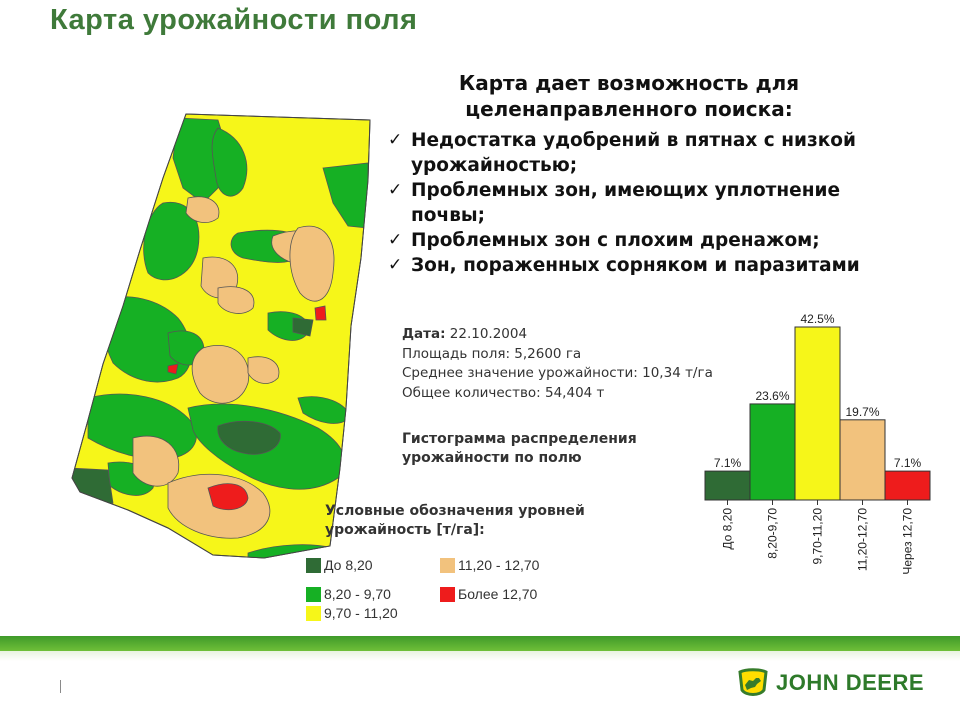 This screenshot has height=720, width=960. I want to click on footer-bar, so click(480, 643).